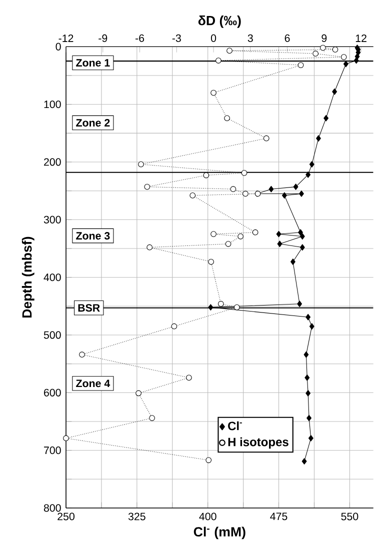 The image size is (384, 555). Describe the element at coordinates (324, 38) in the screenshot. I see `x2-tick-label: 9` at that location.